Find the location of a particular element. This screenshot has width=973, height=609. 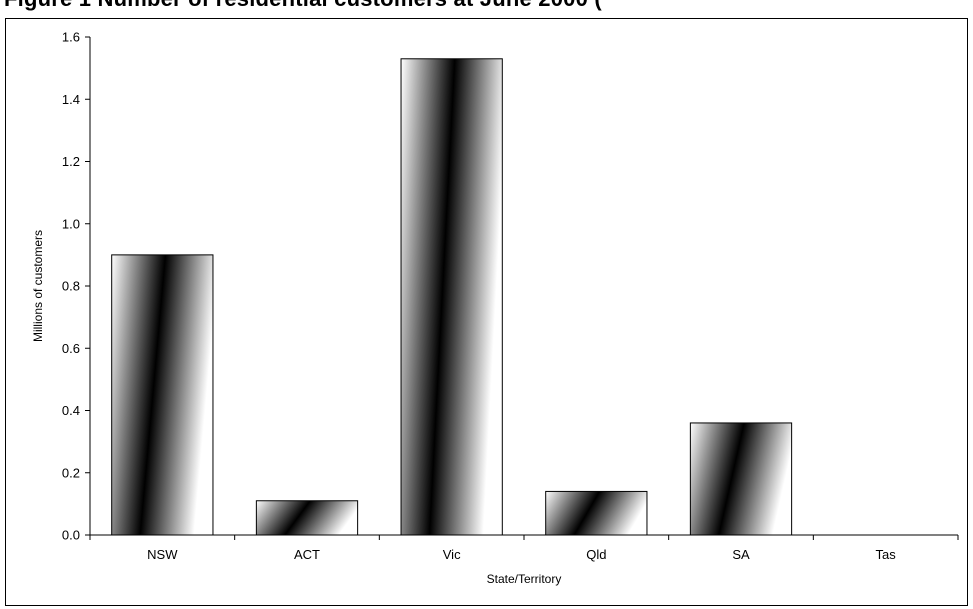

y-tick-label: 0.2 is located at coordinates (71, 472).